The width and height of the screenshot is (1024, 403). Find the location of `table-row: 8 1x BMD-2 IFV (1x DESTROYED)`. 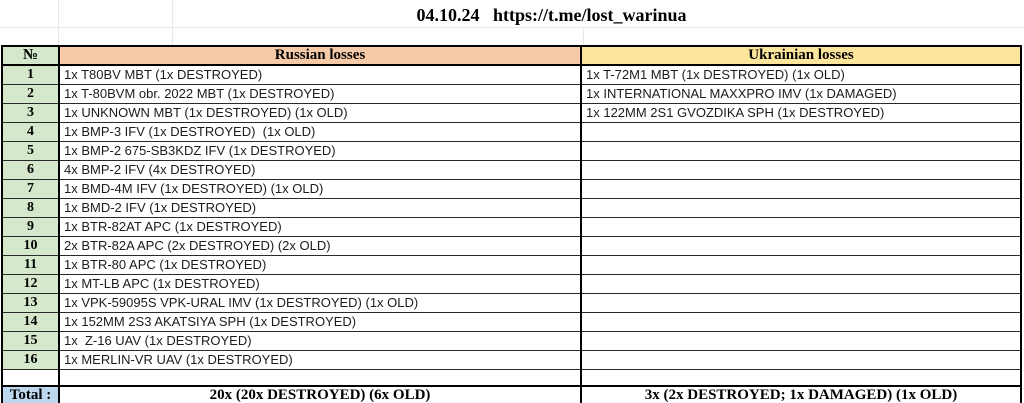

table-row: 8 1x BMD-2 IFV (1x DESTROYED) is located at coordinates (511, 207).